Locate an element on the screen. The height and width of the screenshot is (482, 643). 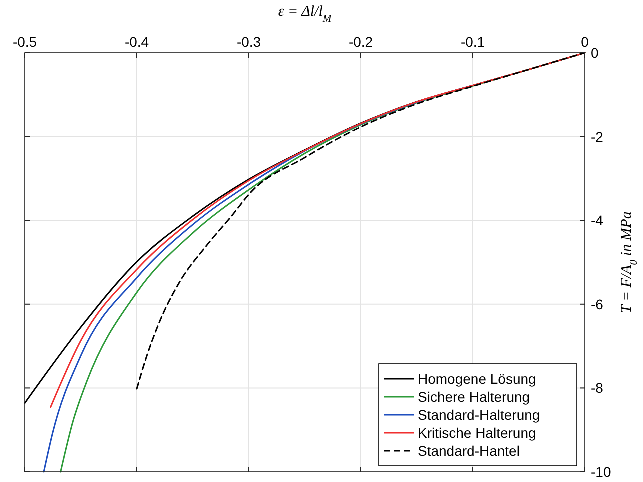
x-tick-label: 0 is located at coordinates (585, 42).